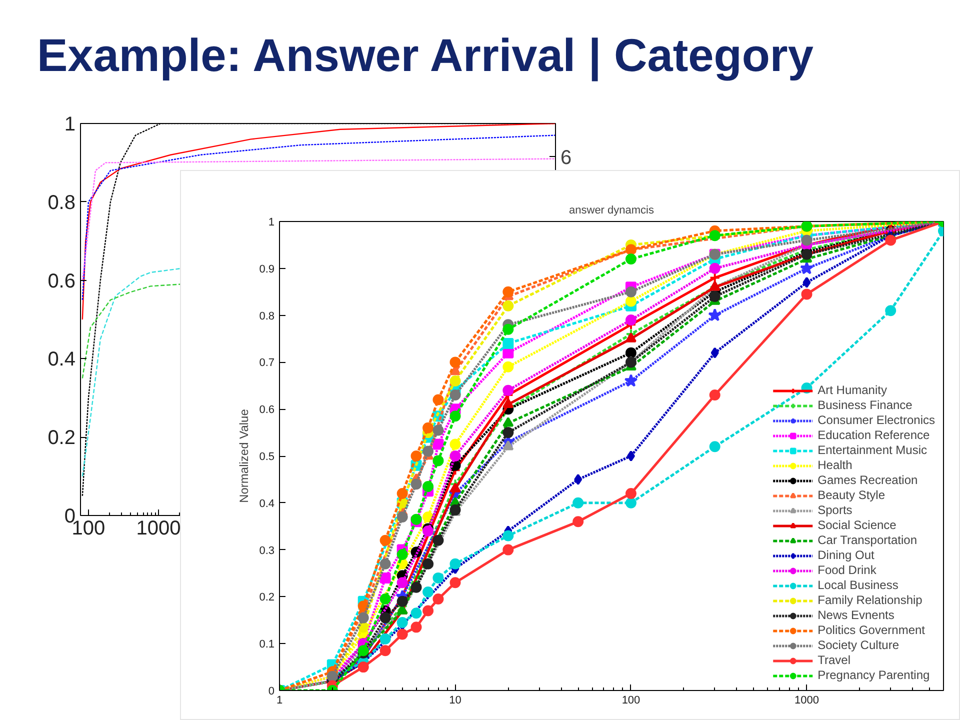 The width and height of the screenshot is (960, 720). I want to click on legend-label: Local Business, so click(858, 585).